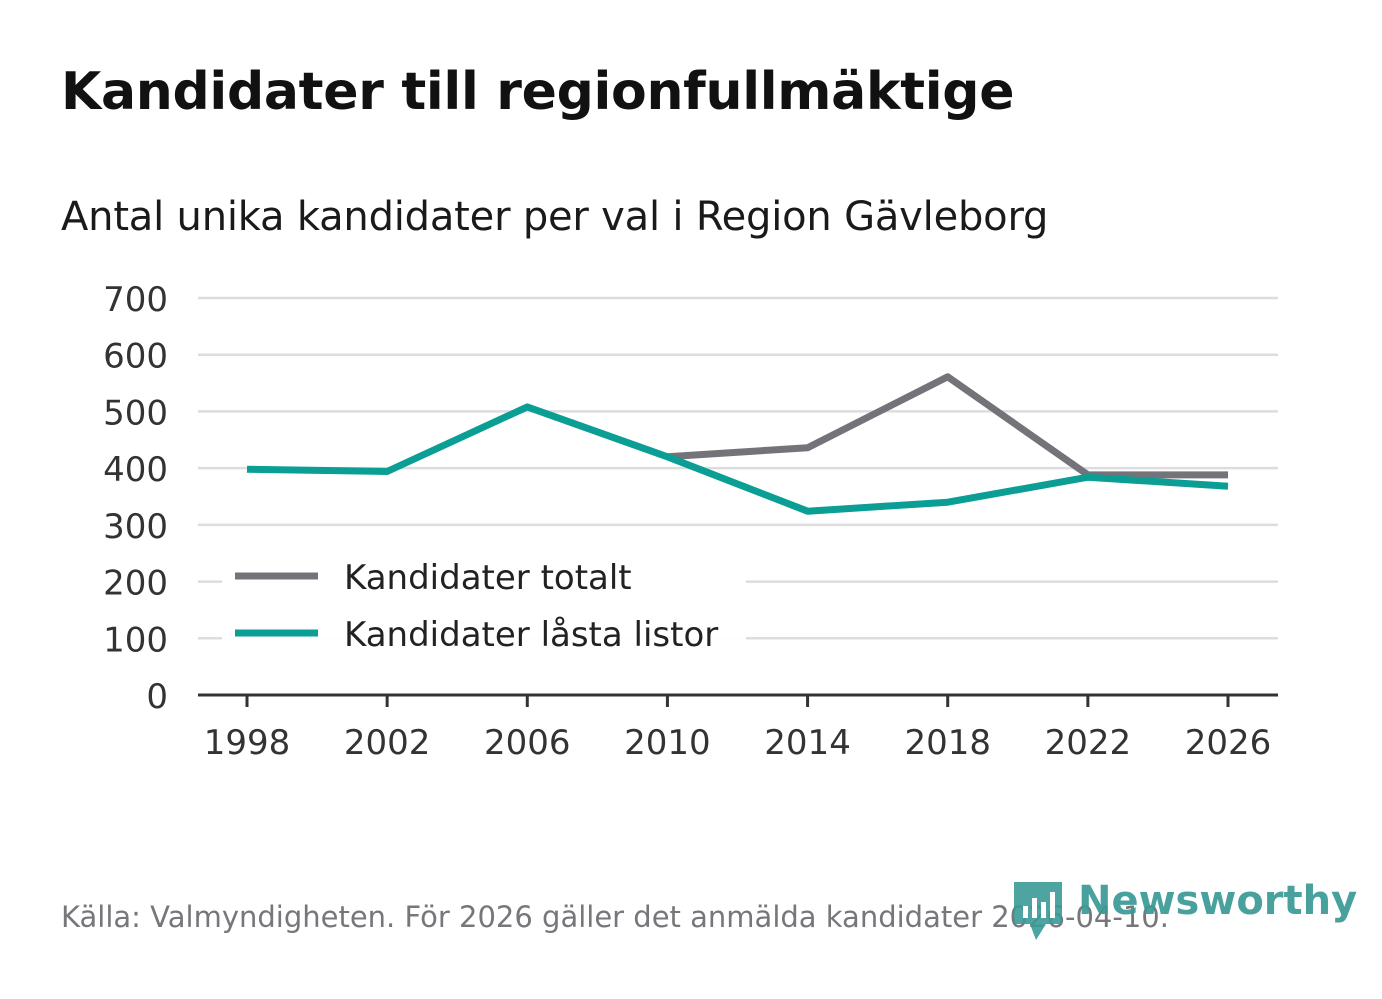 This screenshot has height=999, width=1382. I want to click on x-tick-label: 2026, so click(1228, 743).